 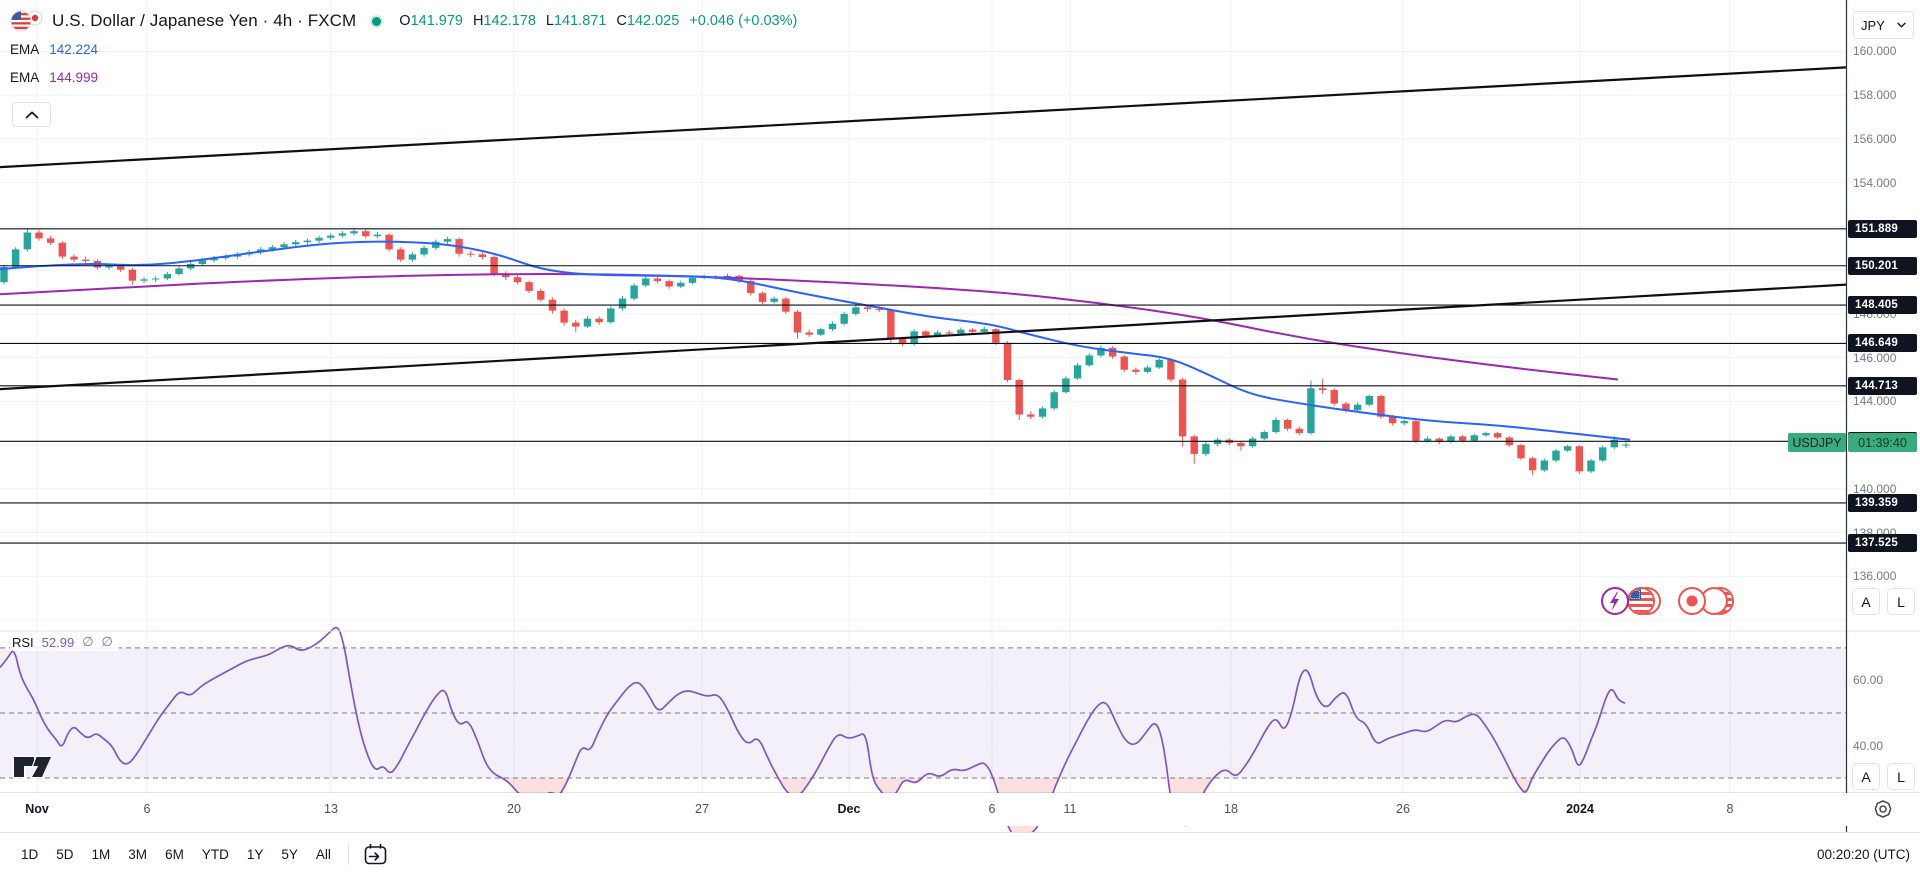 I want to click on economic-event-us-icon, so click(x=1632, y=601).